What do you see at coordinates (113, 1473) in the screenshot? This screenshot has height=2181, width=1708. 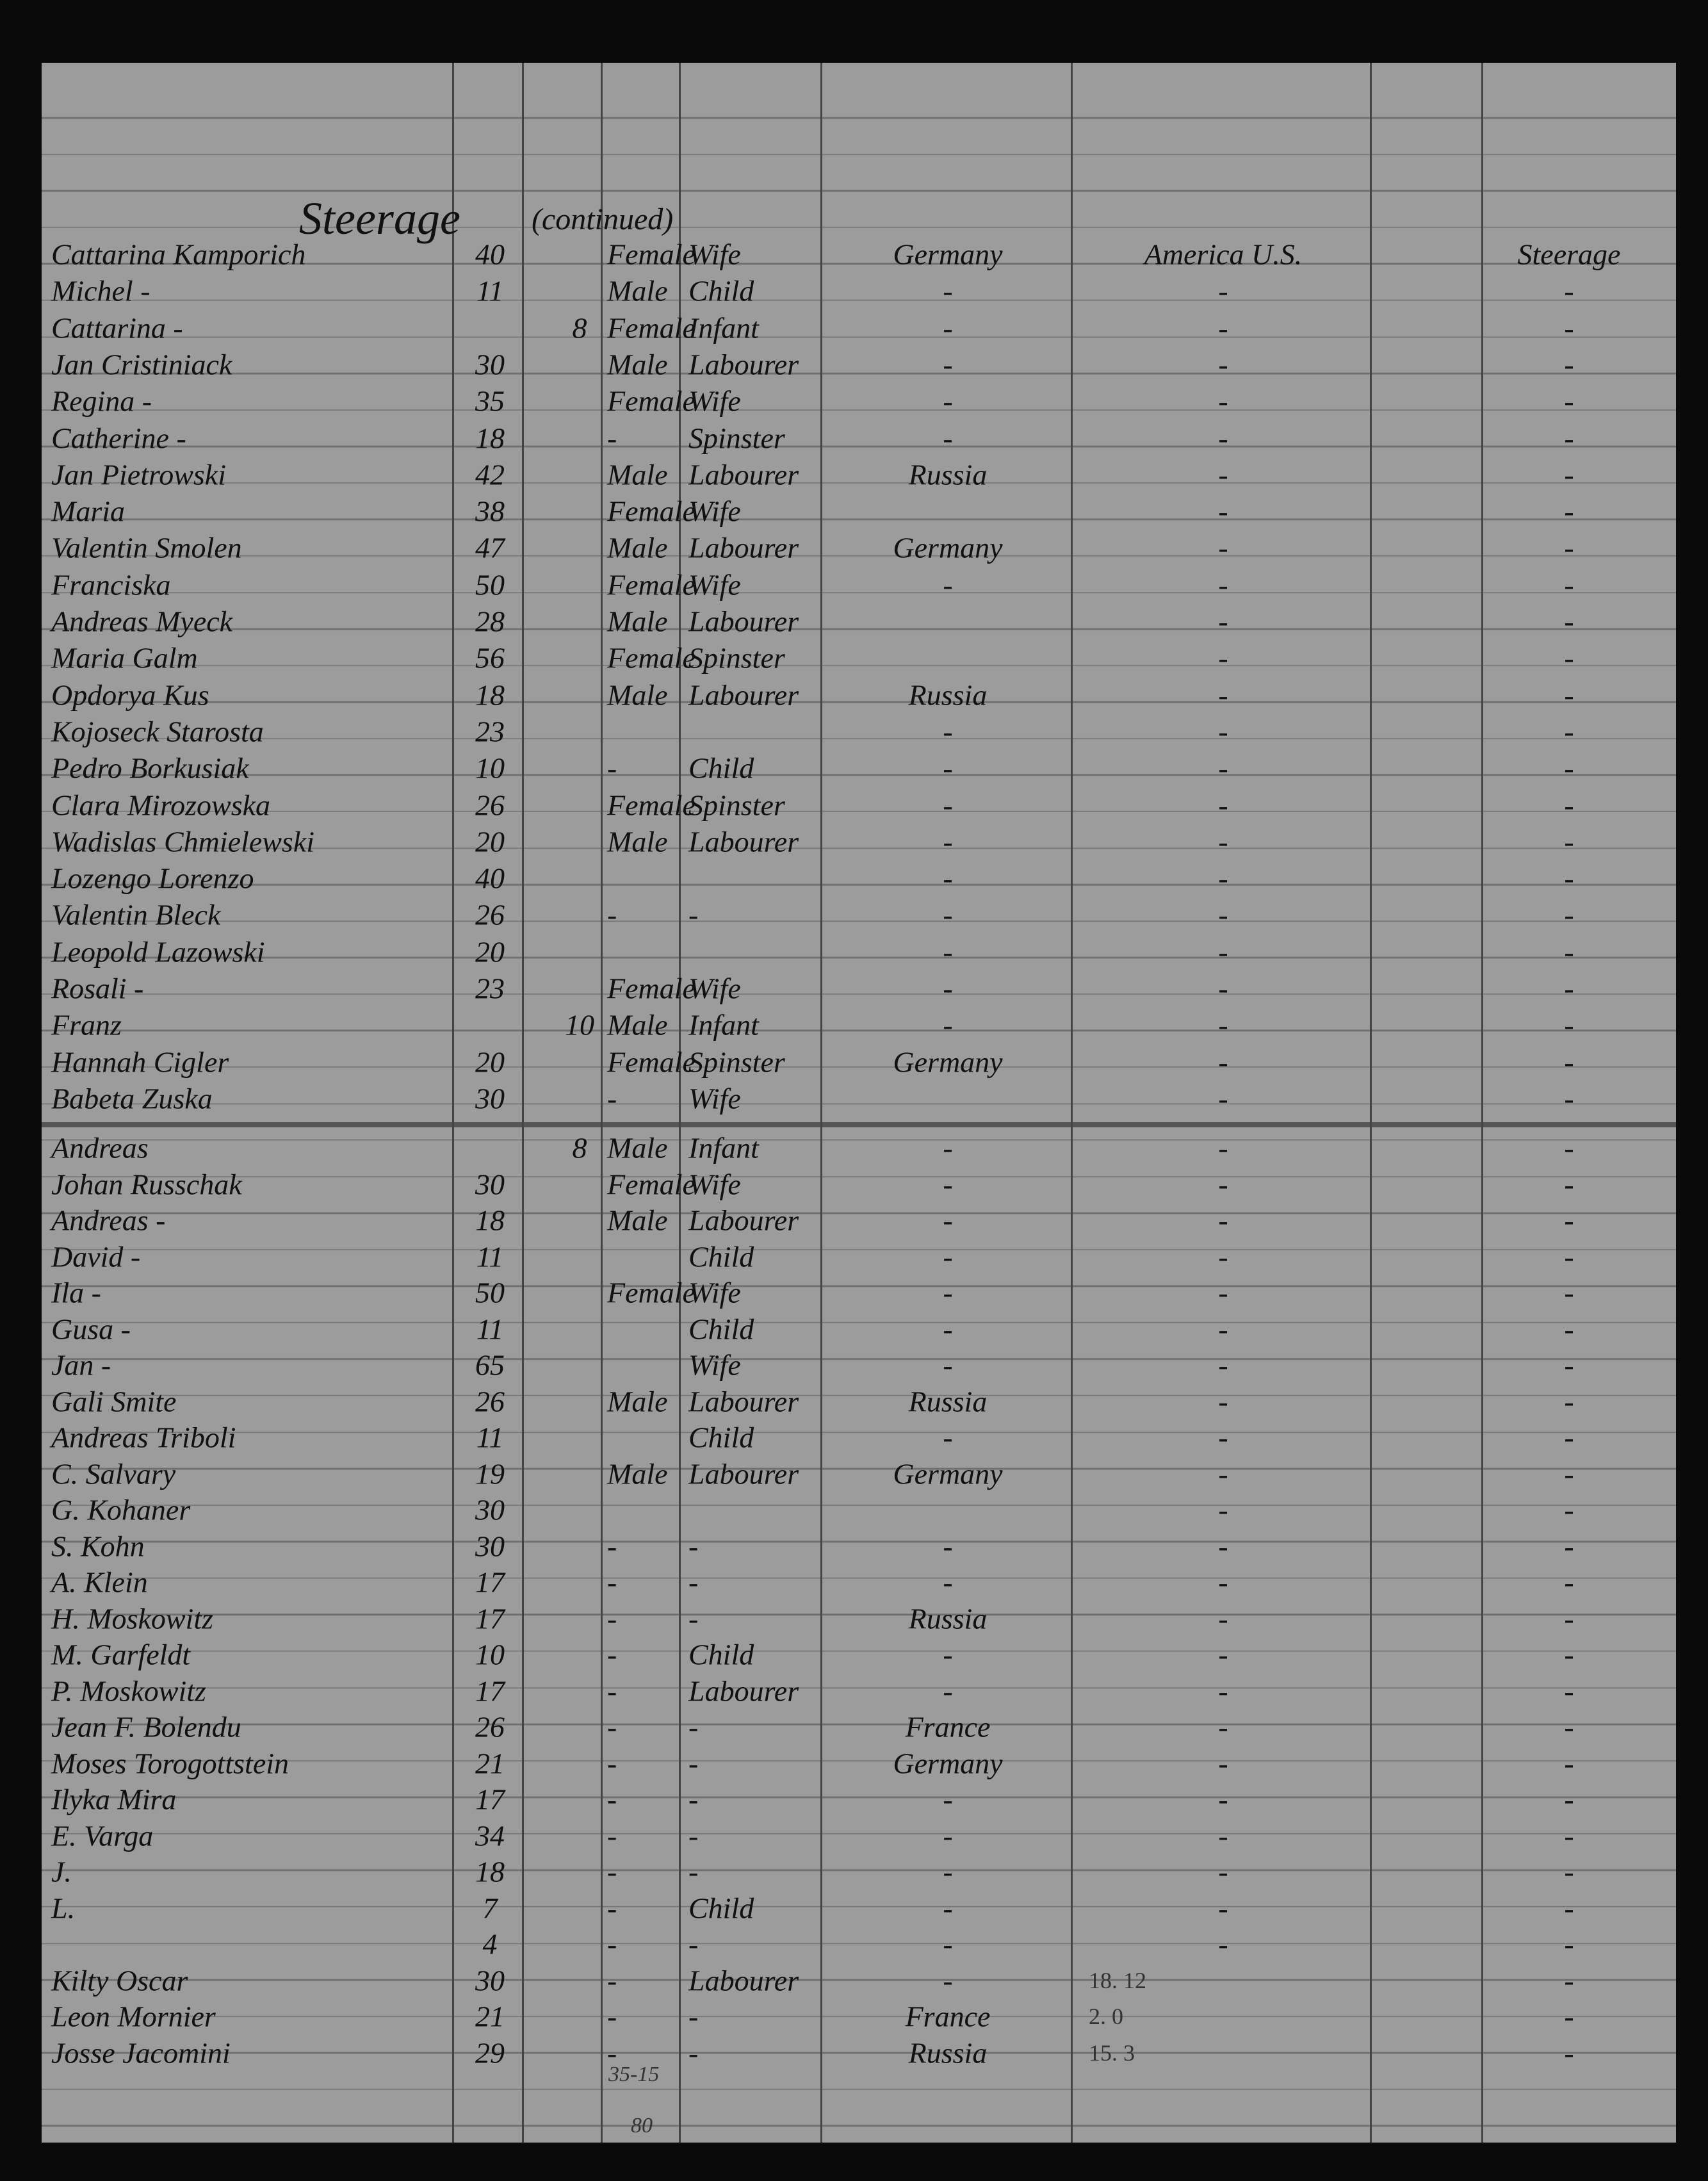 I see `cell-name: C. Salvary` at bounding box center [113, 1473].